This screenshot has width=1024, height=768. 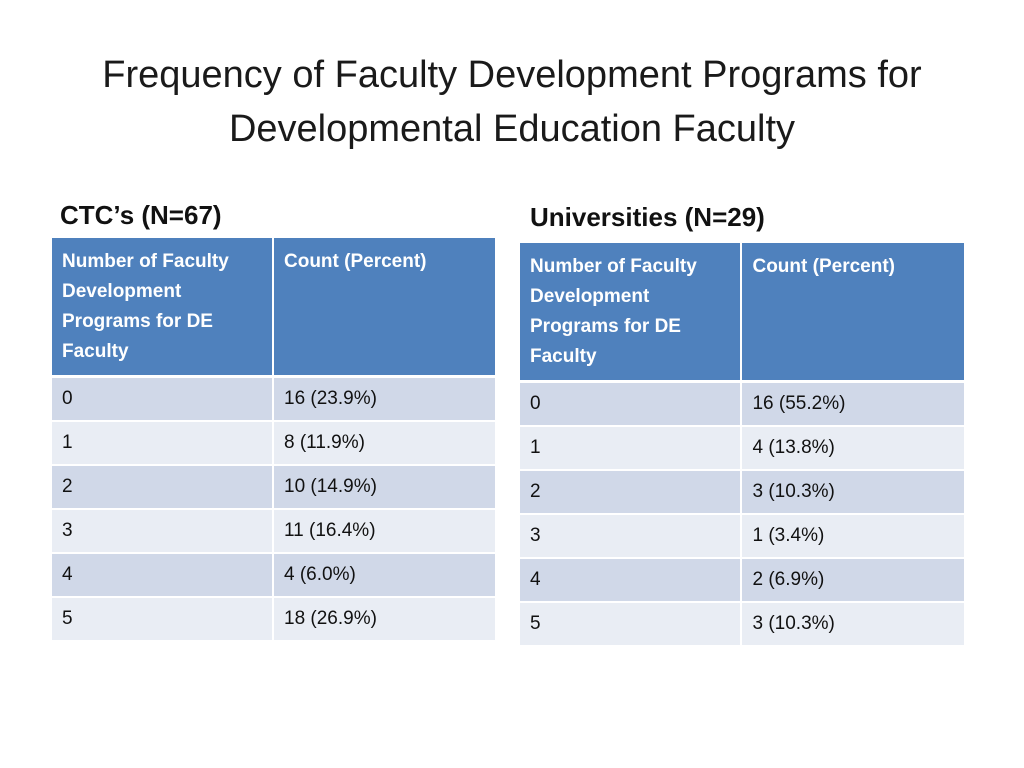 I want to click on count-cell: 18 (26.9%), so click(x=384, y=619).